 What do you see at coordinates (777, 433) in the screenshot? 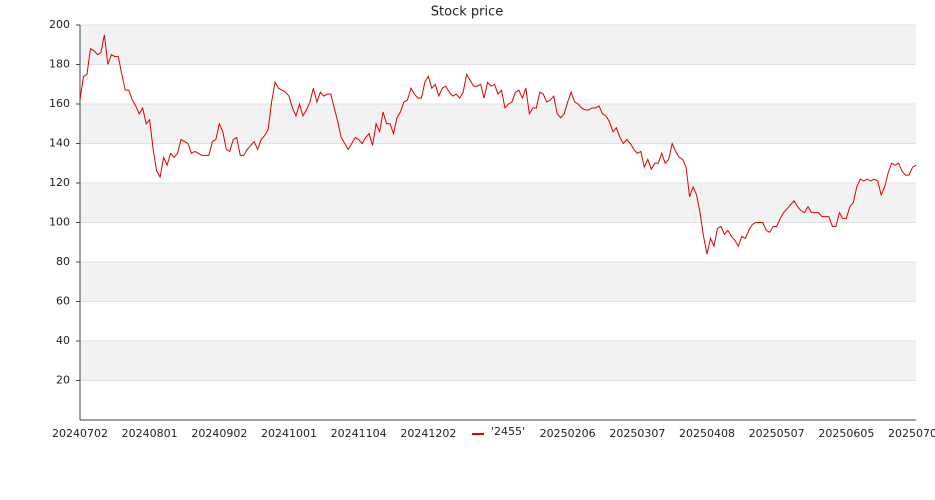
I see `x-tick-label: 20250507` at bounding box center [777, 433].